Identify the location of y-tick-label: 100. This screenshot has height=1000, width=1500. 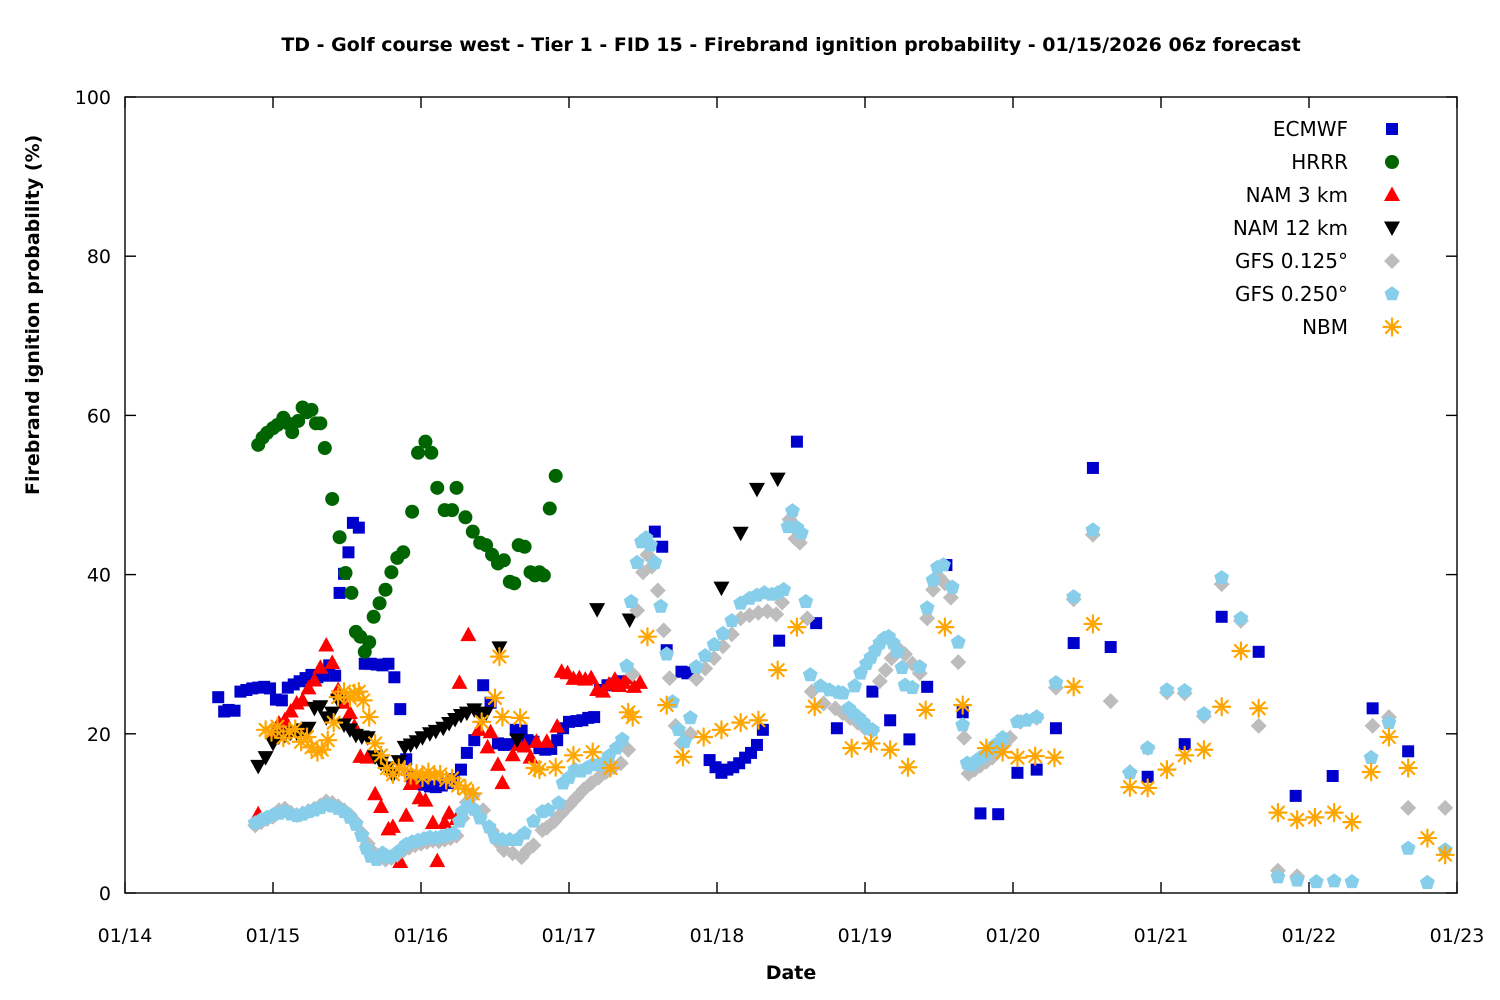
(93, 98).